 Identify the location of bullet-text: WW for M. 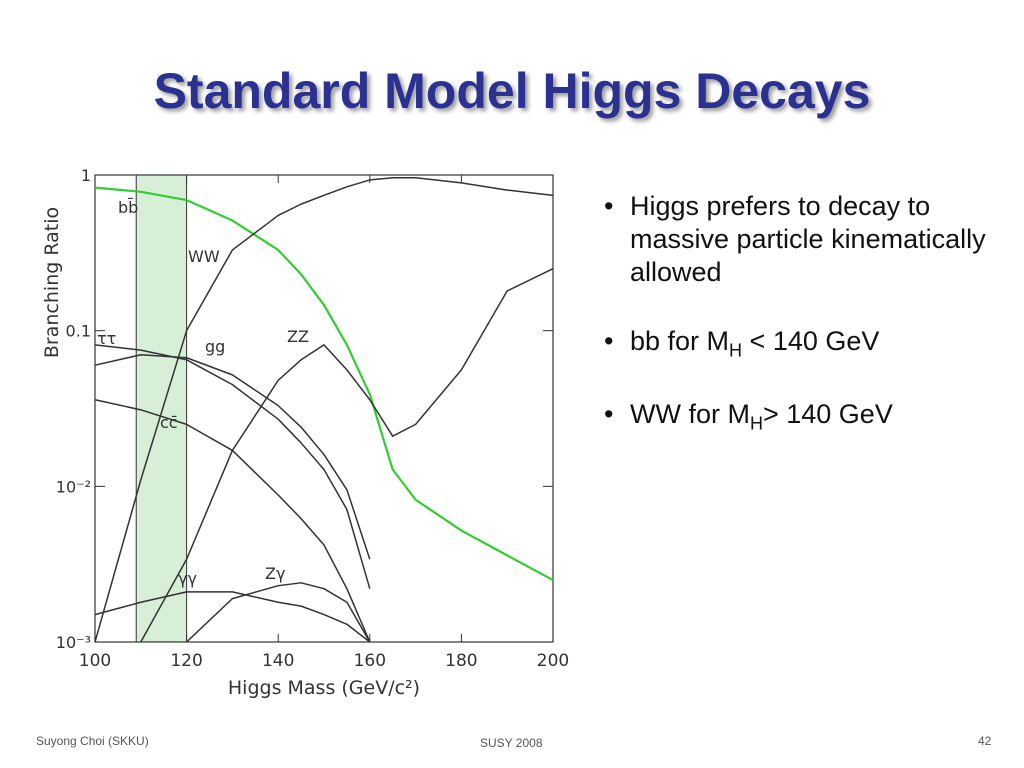
(690, 414).